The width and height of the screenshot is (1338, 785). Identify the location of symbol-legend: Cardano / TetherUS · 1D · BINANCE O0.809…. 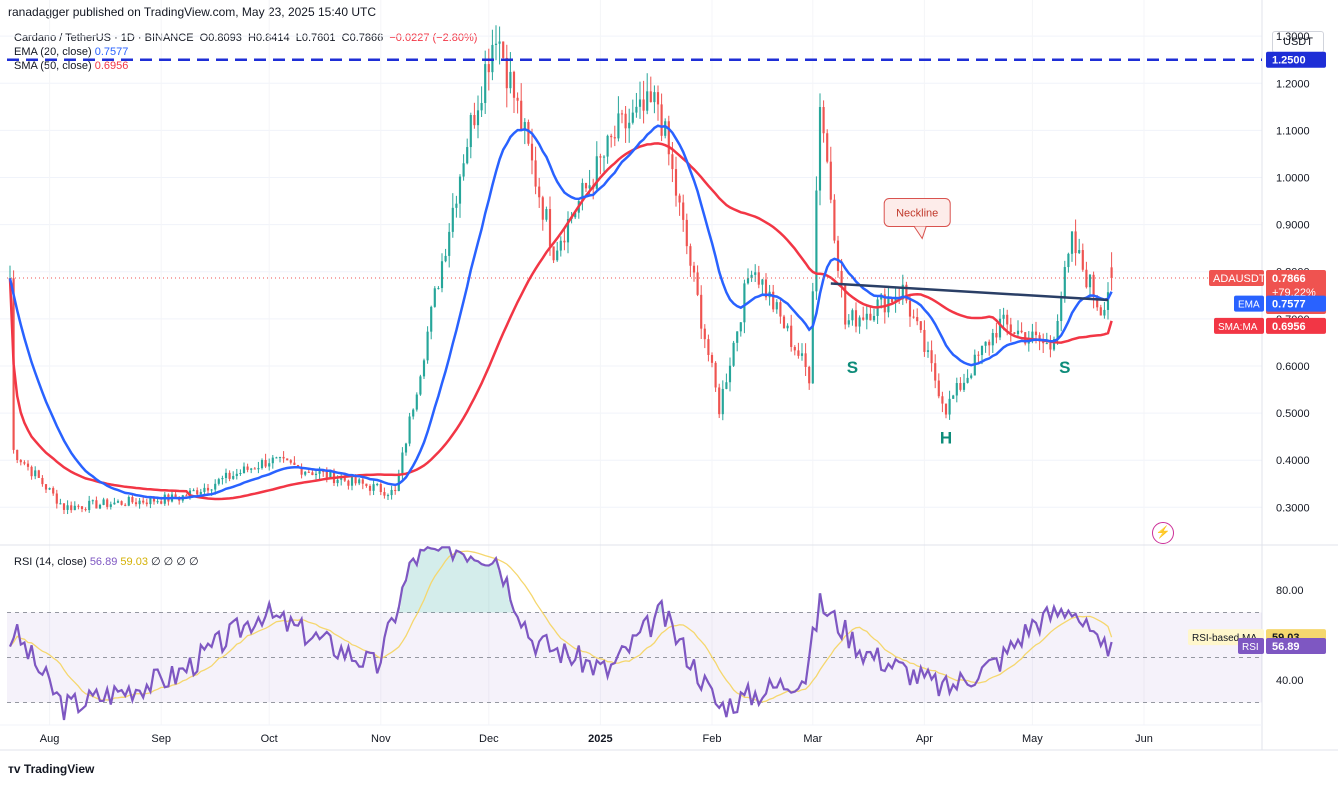
(246, 38).